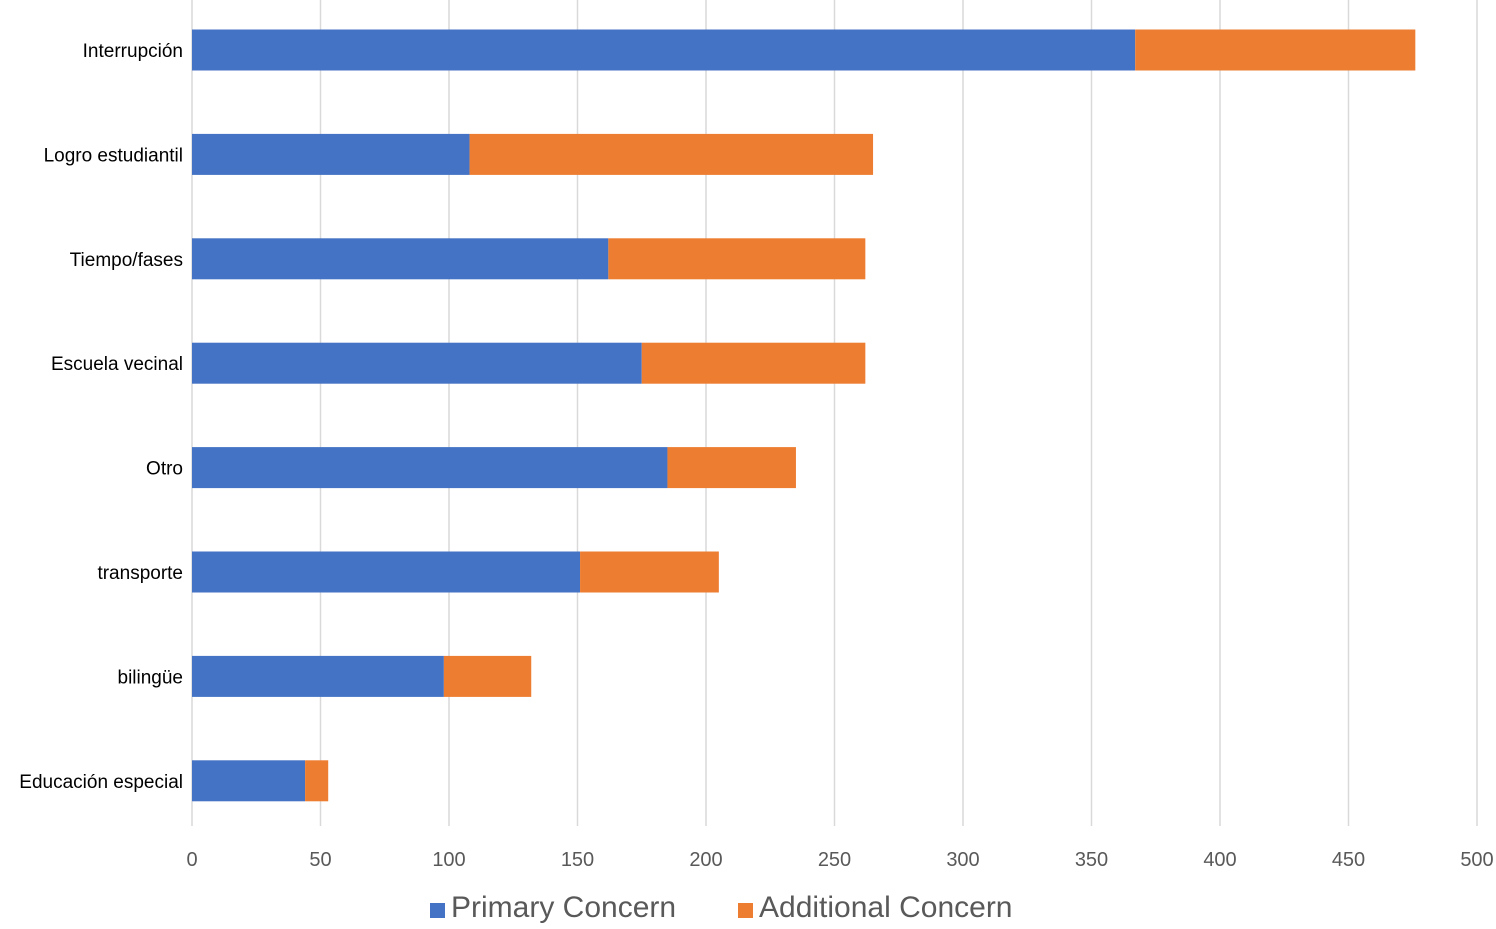  Describe the element at coordinates (886, 907) in the screenshot. I see `legend-label-1: Additional Concern` at that location.